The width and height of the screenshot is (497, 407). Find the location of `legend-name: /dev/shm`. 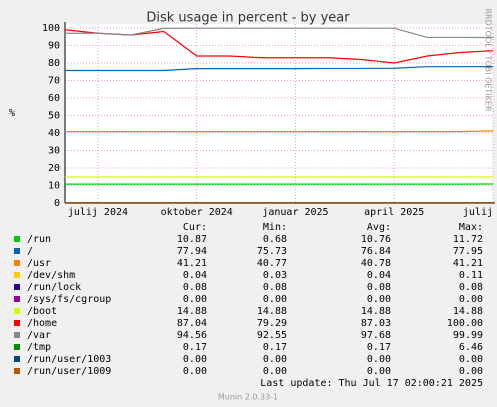

legend-name: /dev/shm is located at coordinates (51, 275).